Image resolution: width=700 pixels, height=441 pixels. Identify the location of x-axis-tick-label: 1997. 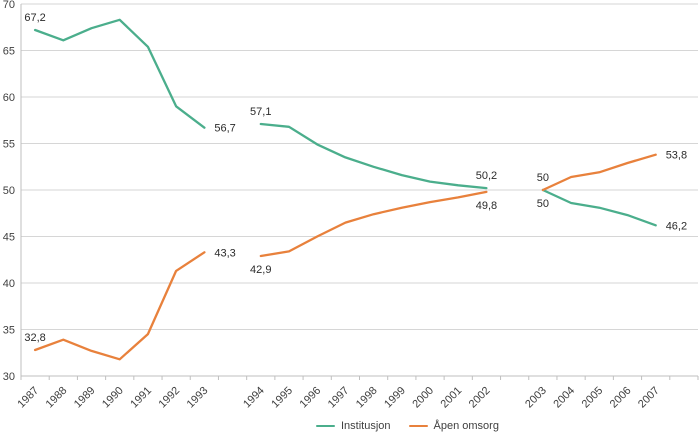
(339, 398).